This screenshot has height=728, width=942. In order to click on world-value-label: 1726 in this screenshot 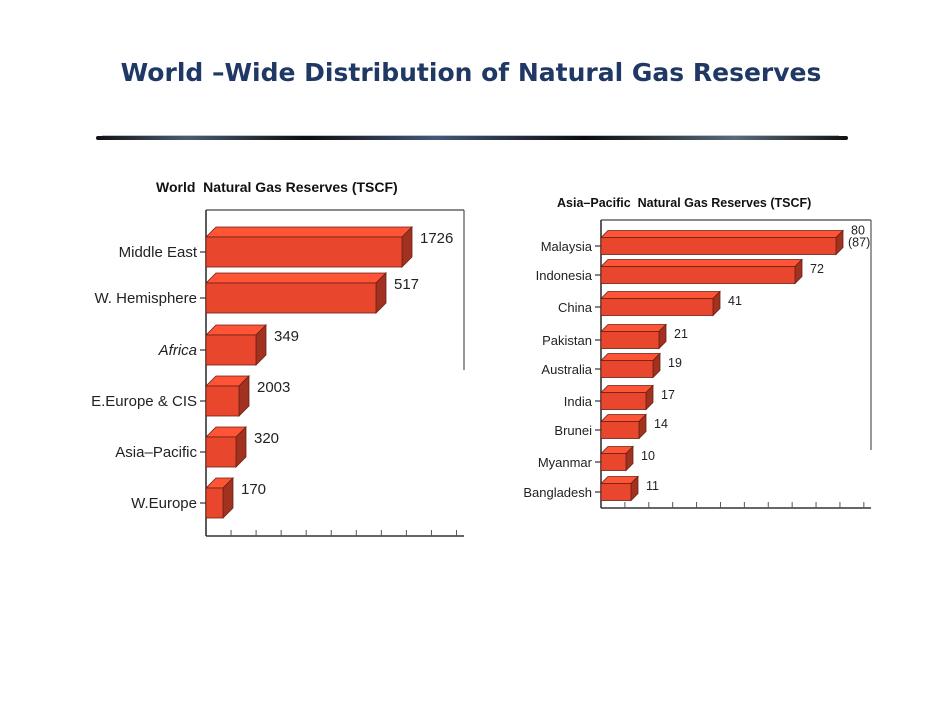, I will do `click(436, 238)`.